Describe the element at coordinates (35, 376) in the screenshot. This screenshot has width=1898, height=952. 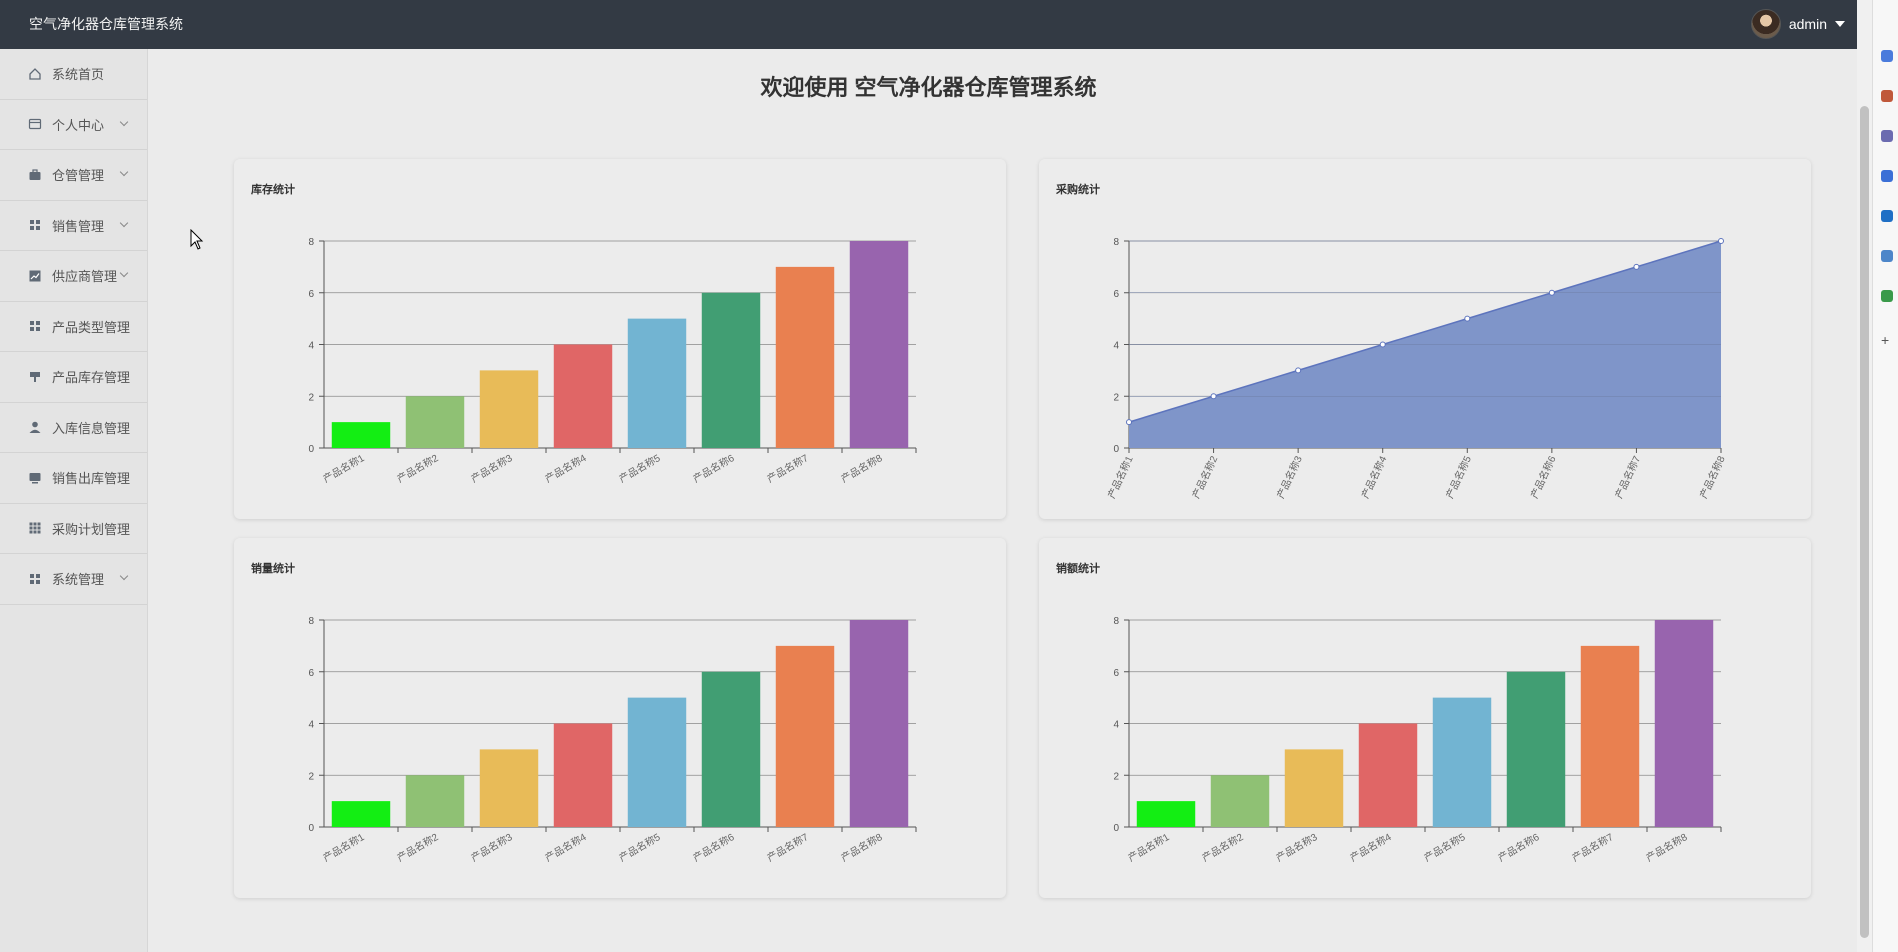
I see `stand-icon` at that location.